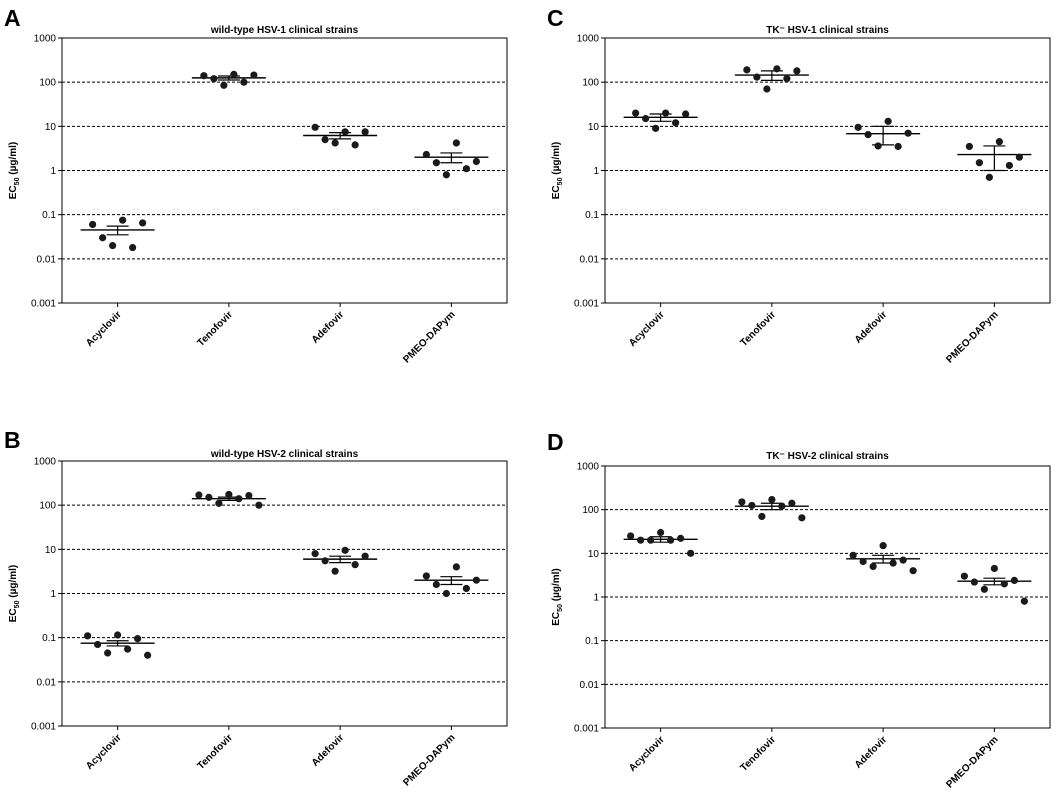  What do you see at coordinates (555, 442) in the screenshot?
I see `panel-letter: D` at bounding box center [555, 442].